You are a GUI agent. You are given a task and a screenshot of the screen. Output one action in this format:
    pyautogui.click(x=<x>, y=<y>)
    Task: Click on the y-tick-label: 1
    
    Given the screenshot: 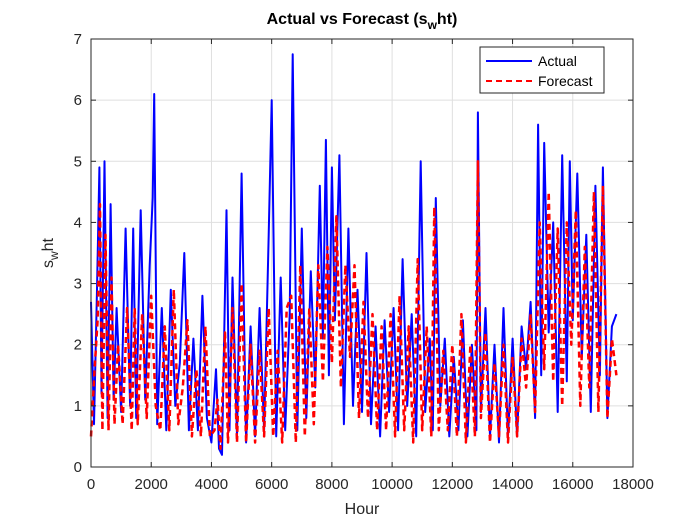 What is the action you would take?
    pyautogui.click(x=78, y=406)
    